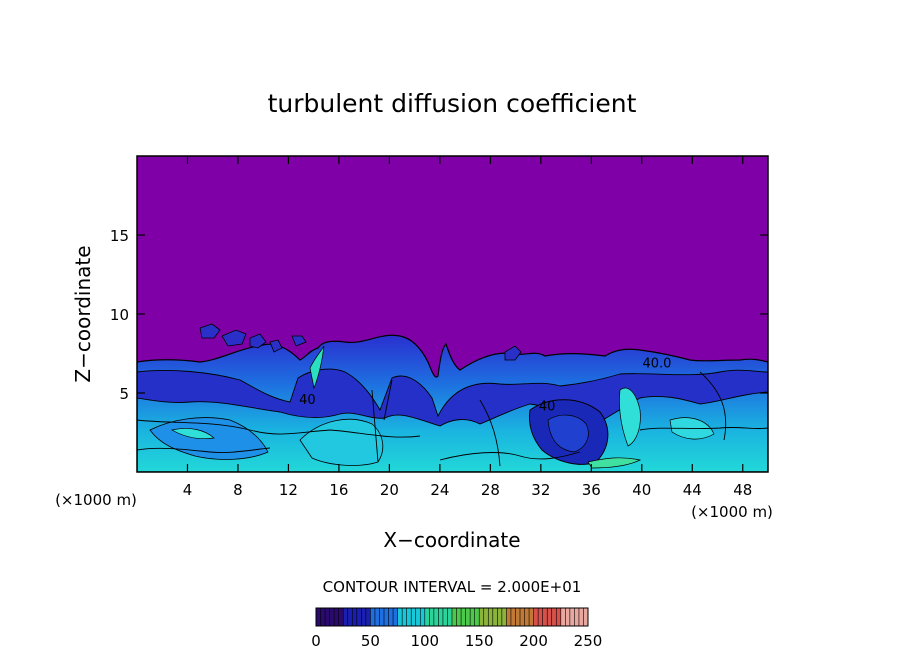 Image resolution: width=904 pixels, height=654 pixels. Describe the element at coordinates (614, 463) in the screenshot. I see `green-filament` at that location.